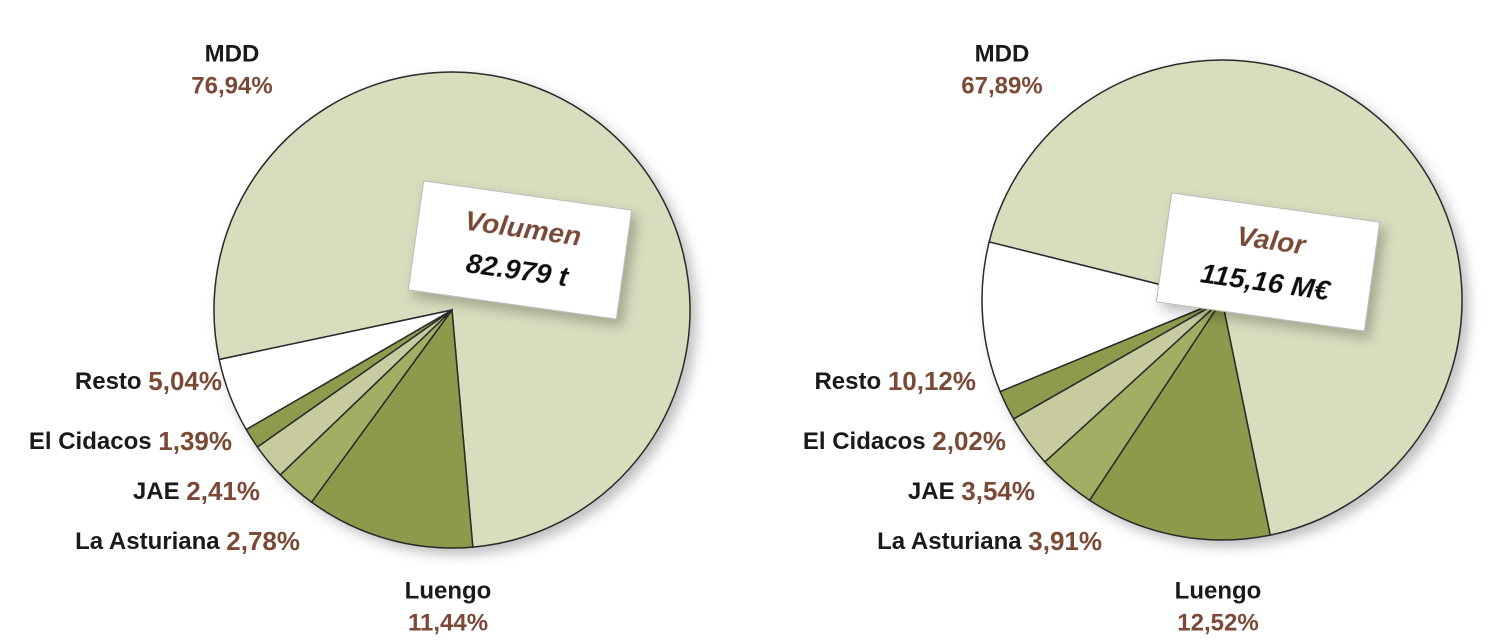 This screenshot has width=1512, height=642. I want to click on slice-value: 2,78%, so click(263, 541).